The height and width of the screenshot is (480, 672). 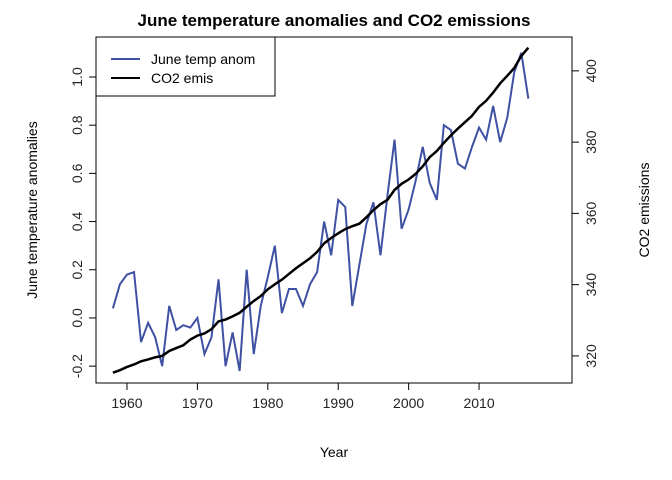 What do you see at coordinates (478, 403) in the screenshot?
I see `x-tick-label: 2010` at bounding box center [478, 403].